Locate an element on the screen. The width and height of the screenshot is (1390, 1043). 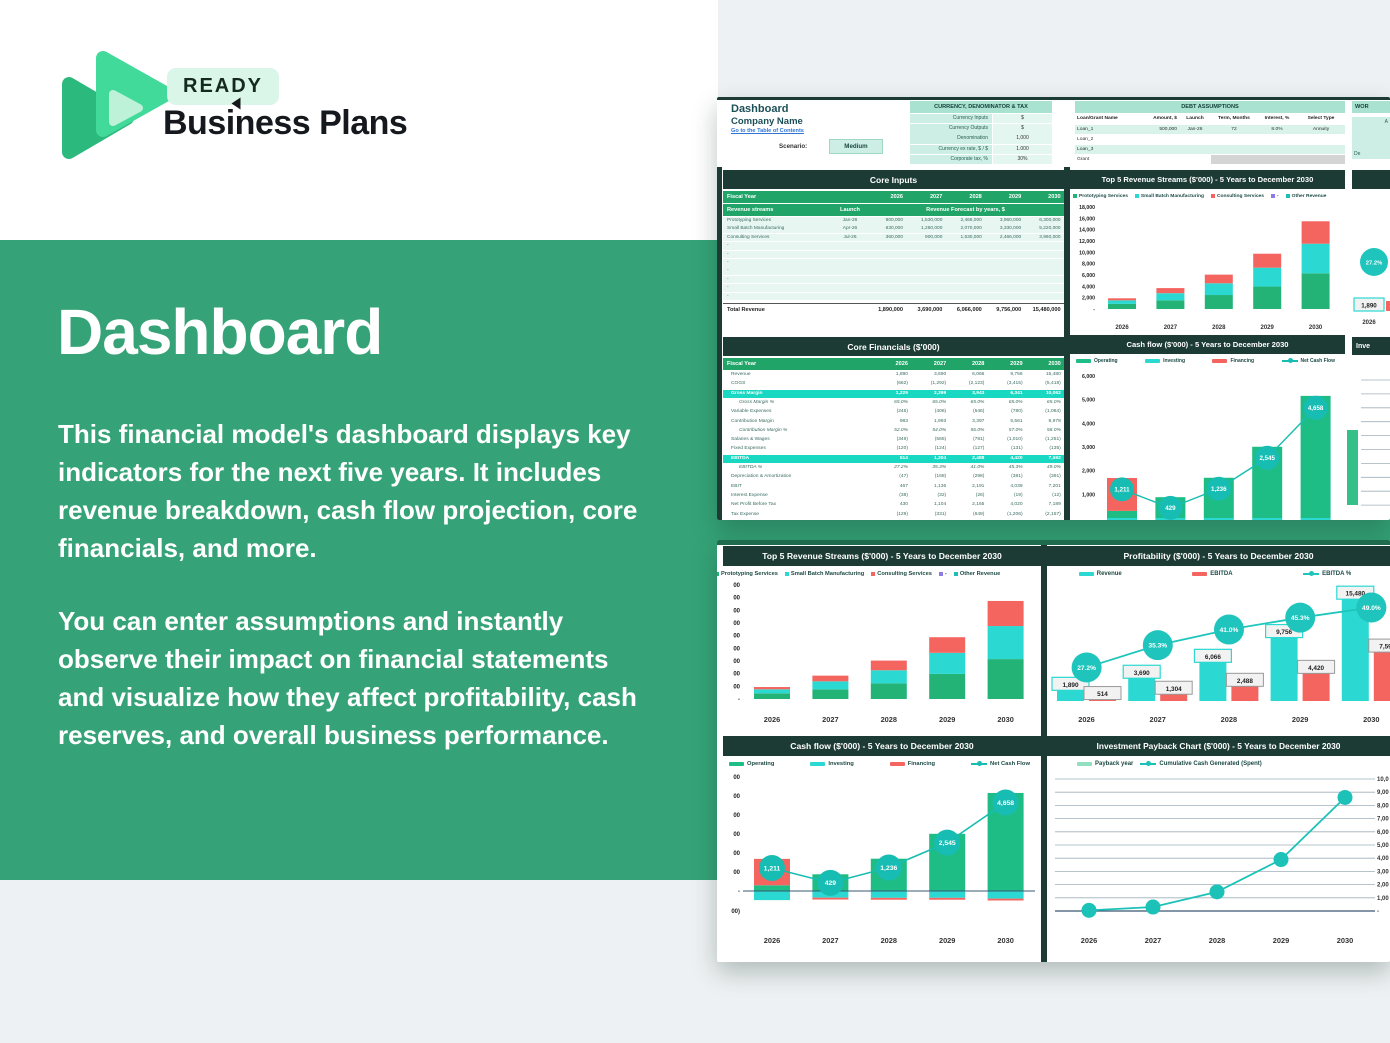
table-row: Interest Expense (38) (32) (26) (19) (12) is located at coordinates (893, 496).